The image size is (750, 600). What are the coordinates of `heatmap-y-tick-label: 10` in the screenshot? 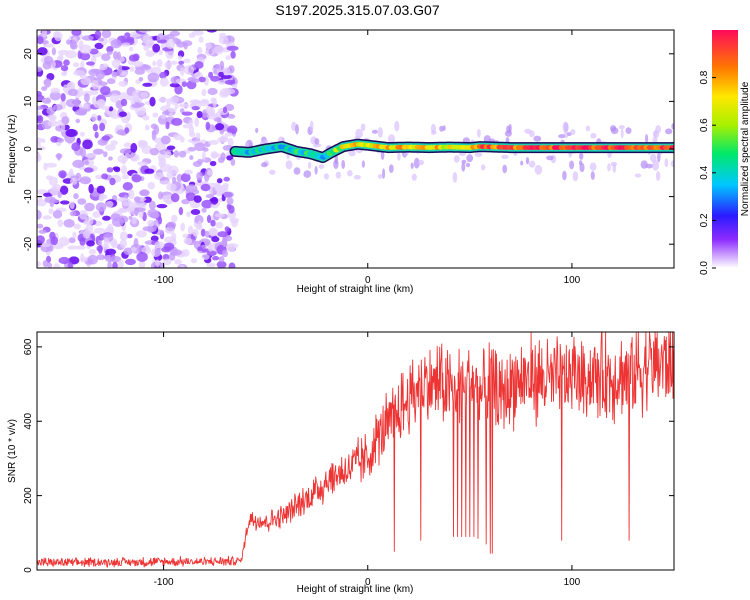 It's located at (28, 101).